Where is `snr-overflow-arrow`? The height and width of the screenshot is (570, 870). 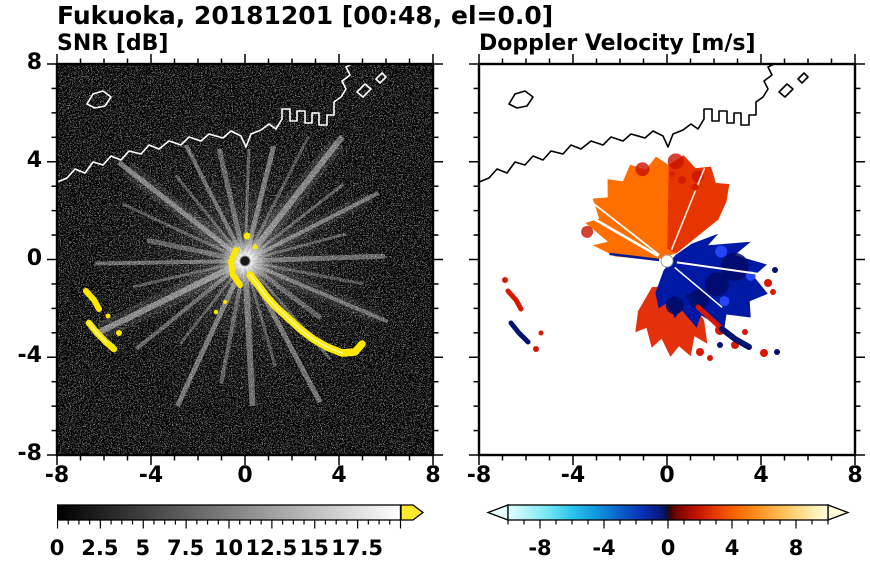
snr-overflow-arrow is located at coordinates (412, 512).